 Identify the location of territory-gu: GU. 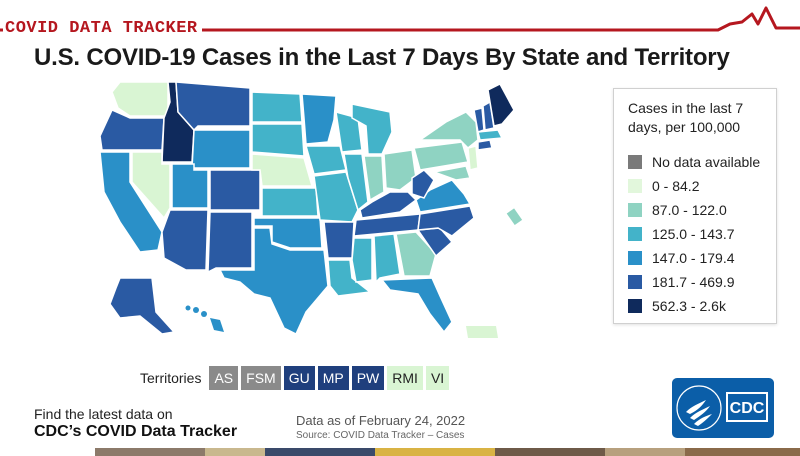
(299, 378).